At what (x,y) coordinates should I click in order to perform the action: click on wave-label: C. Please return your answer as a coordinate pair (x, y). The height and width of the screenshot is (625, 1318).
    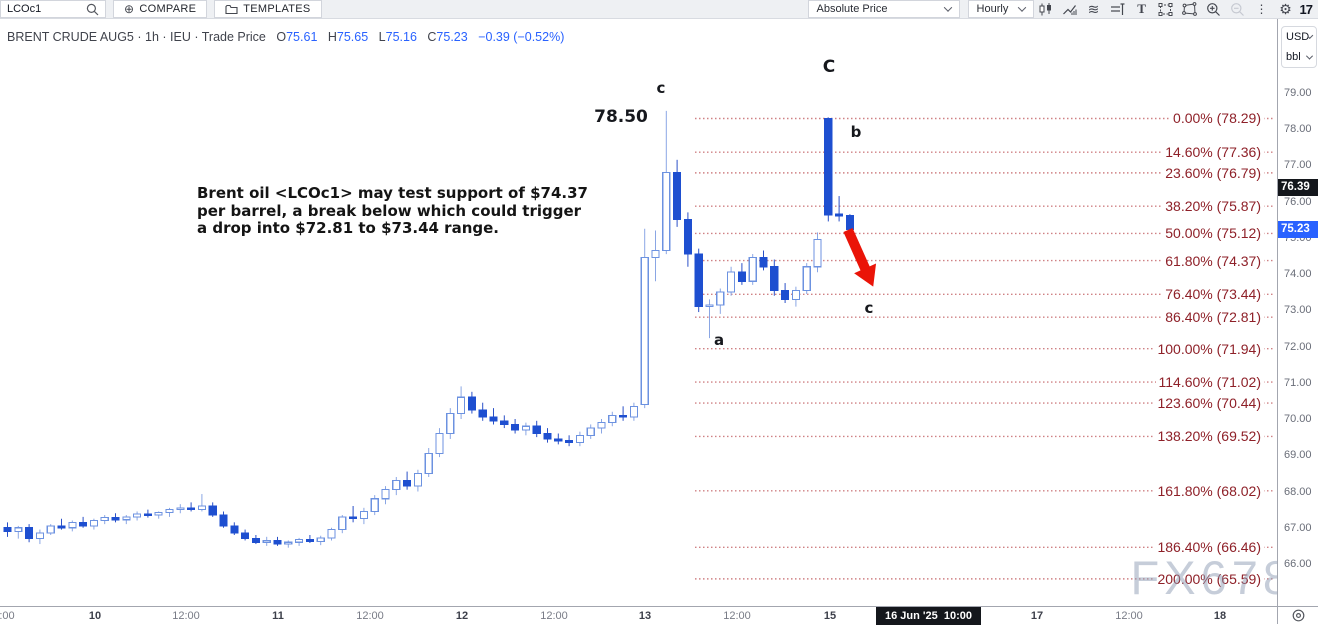
    Looking at the image, I should click on (829, 67).